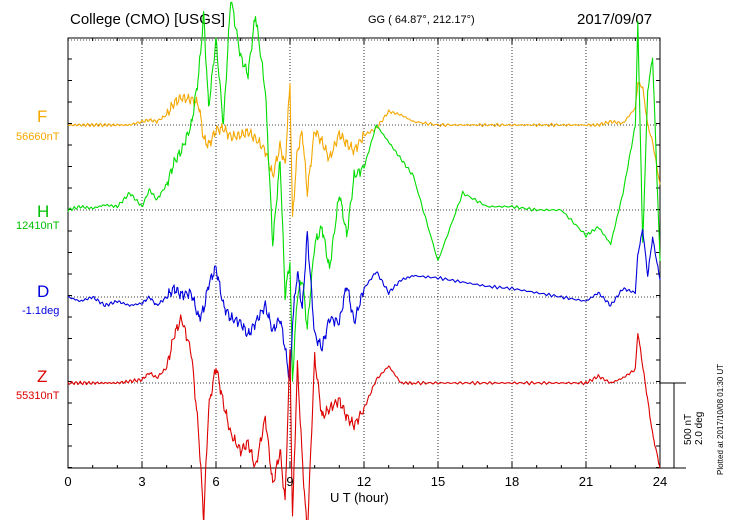 This screenshot has width=730, height=520. Describe the element at coordinates (42, 376) in the screenshot. I see `series-label-z: Z` at that location.